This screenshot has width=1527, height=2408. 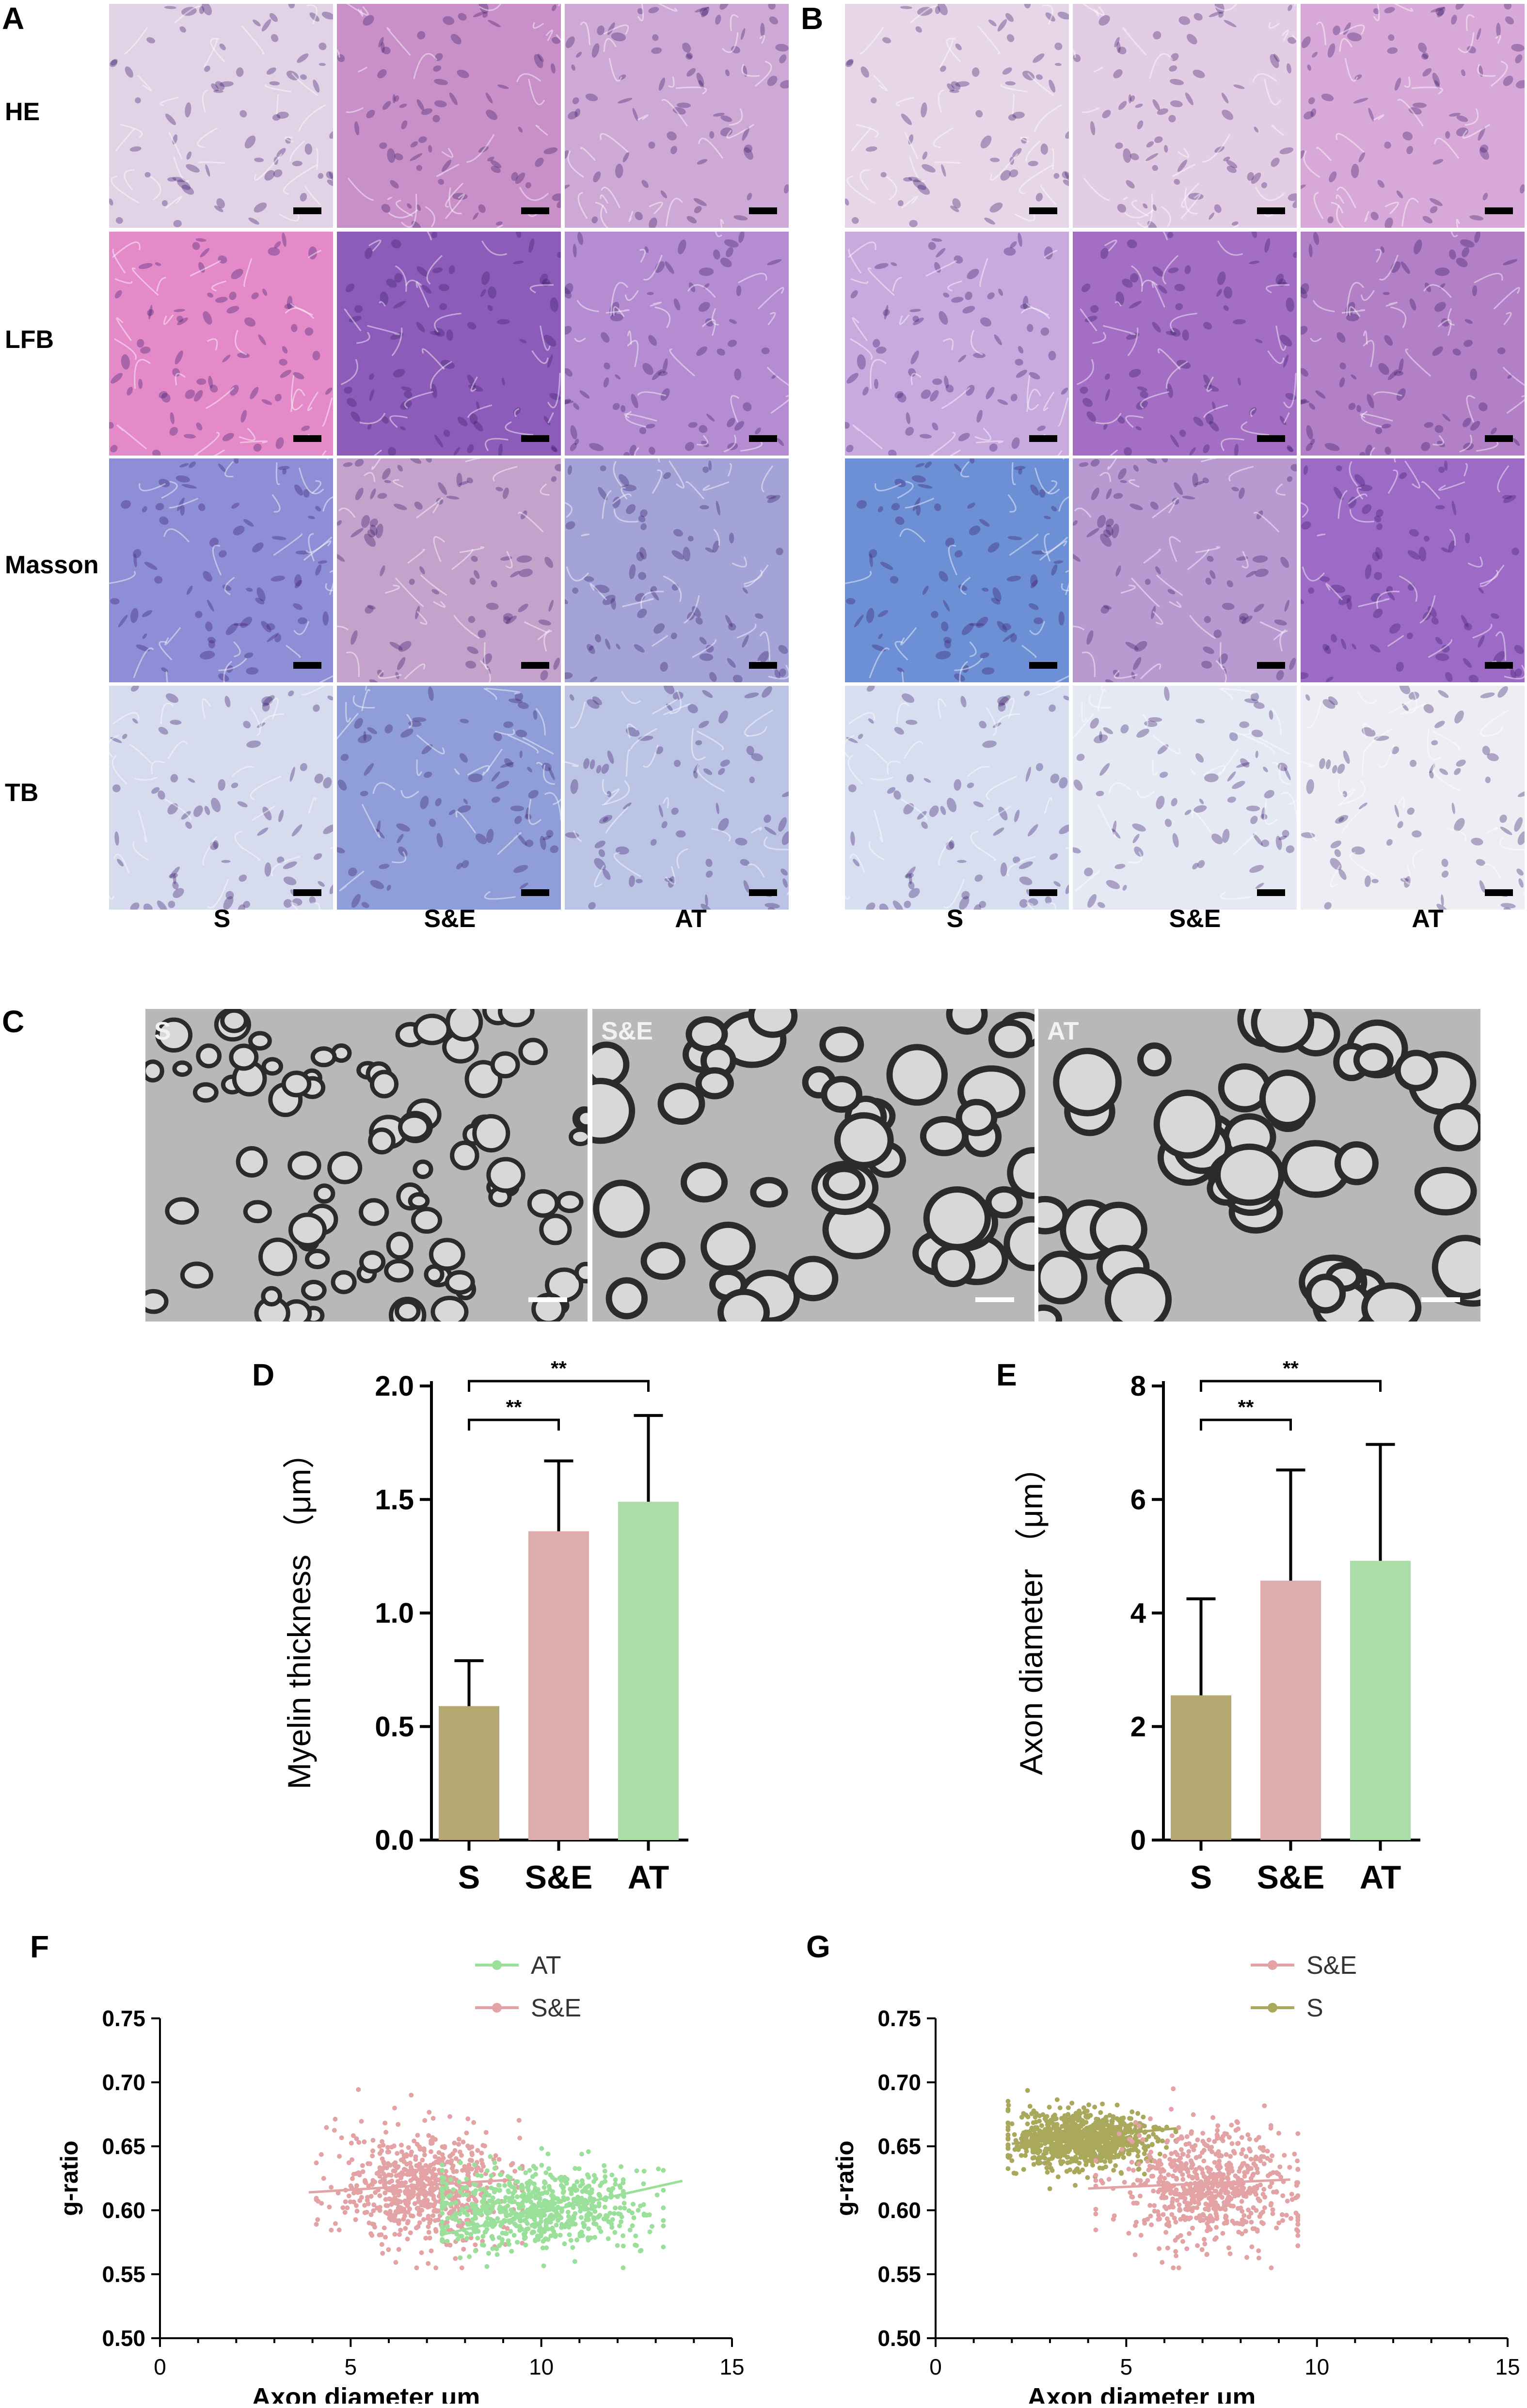 What do you see at coordinates (514, 1424) in the screenshot?
I see `significance-bracket` at bounding box center [514, 1424].